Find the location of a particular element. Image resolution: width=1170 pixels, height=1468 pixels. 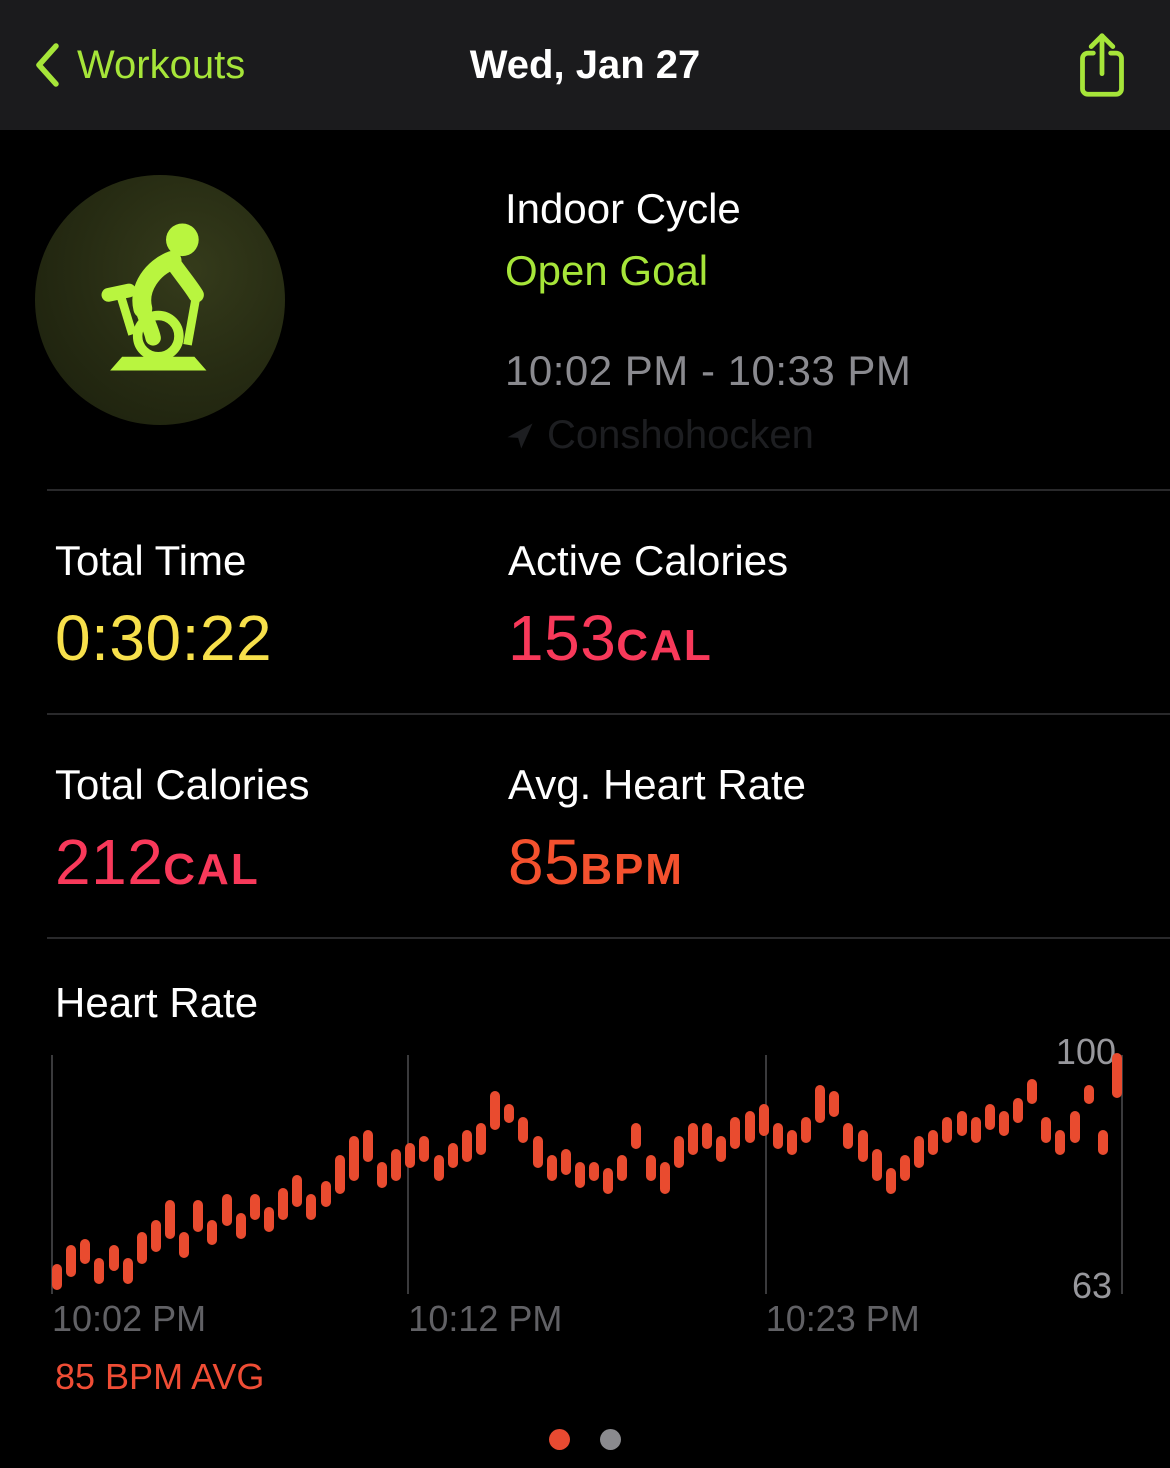

indoor-cycle-icon is located at coordinates (154, 297).